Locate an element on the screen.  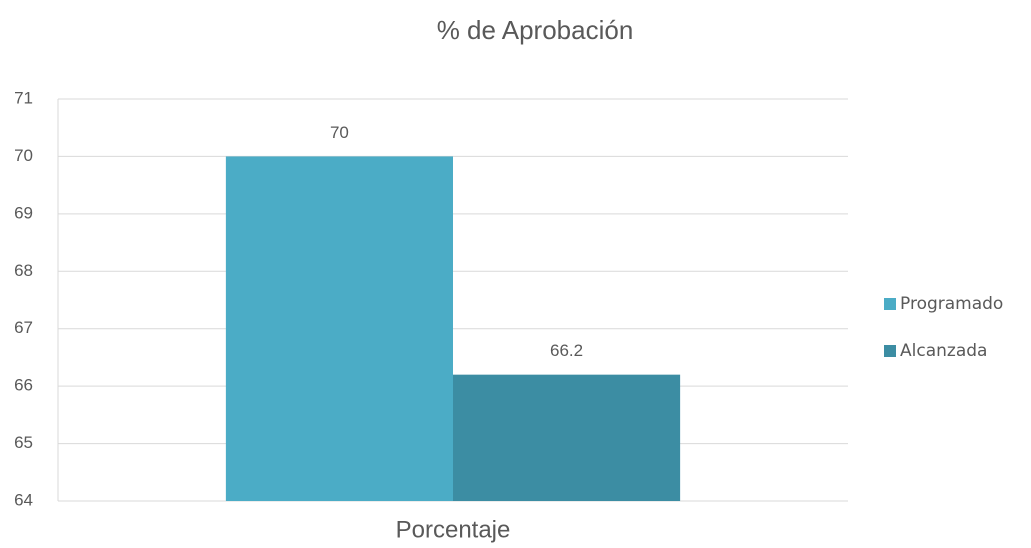
y-tick-label: 64 is located at coordinates (23, 499).